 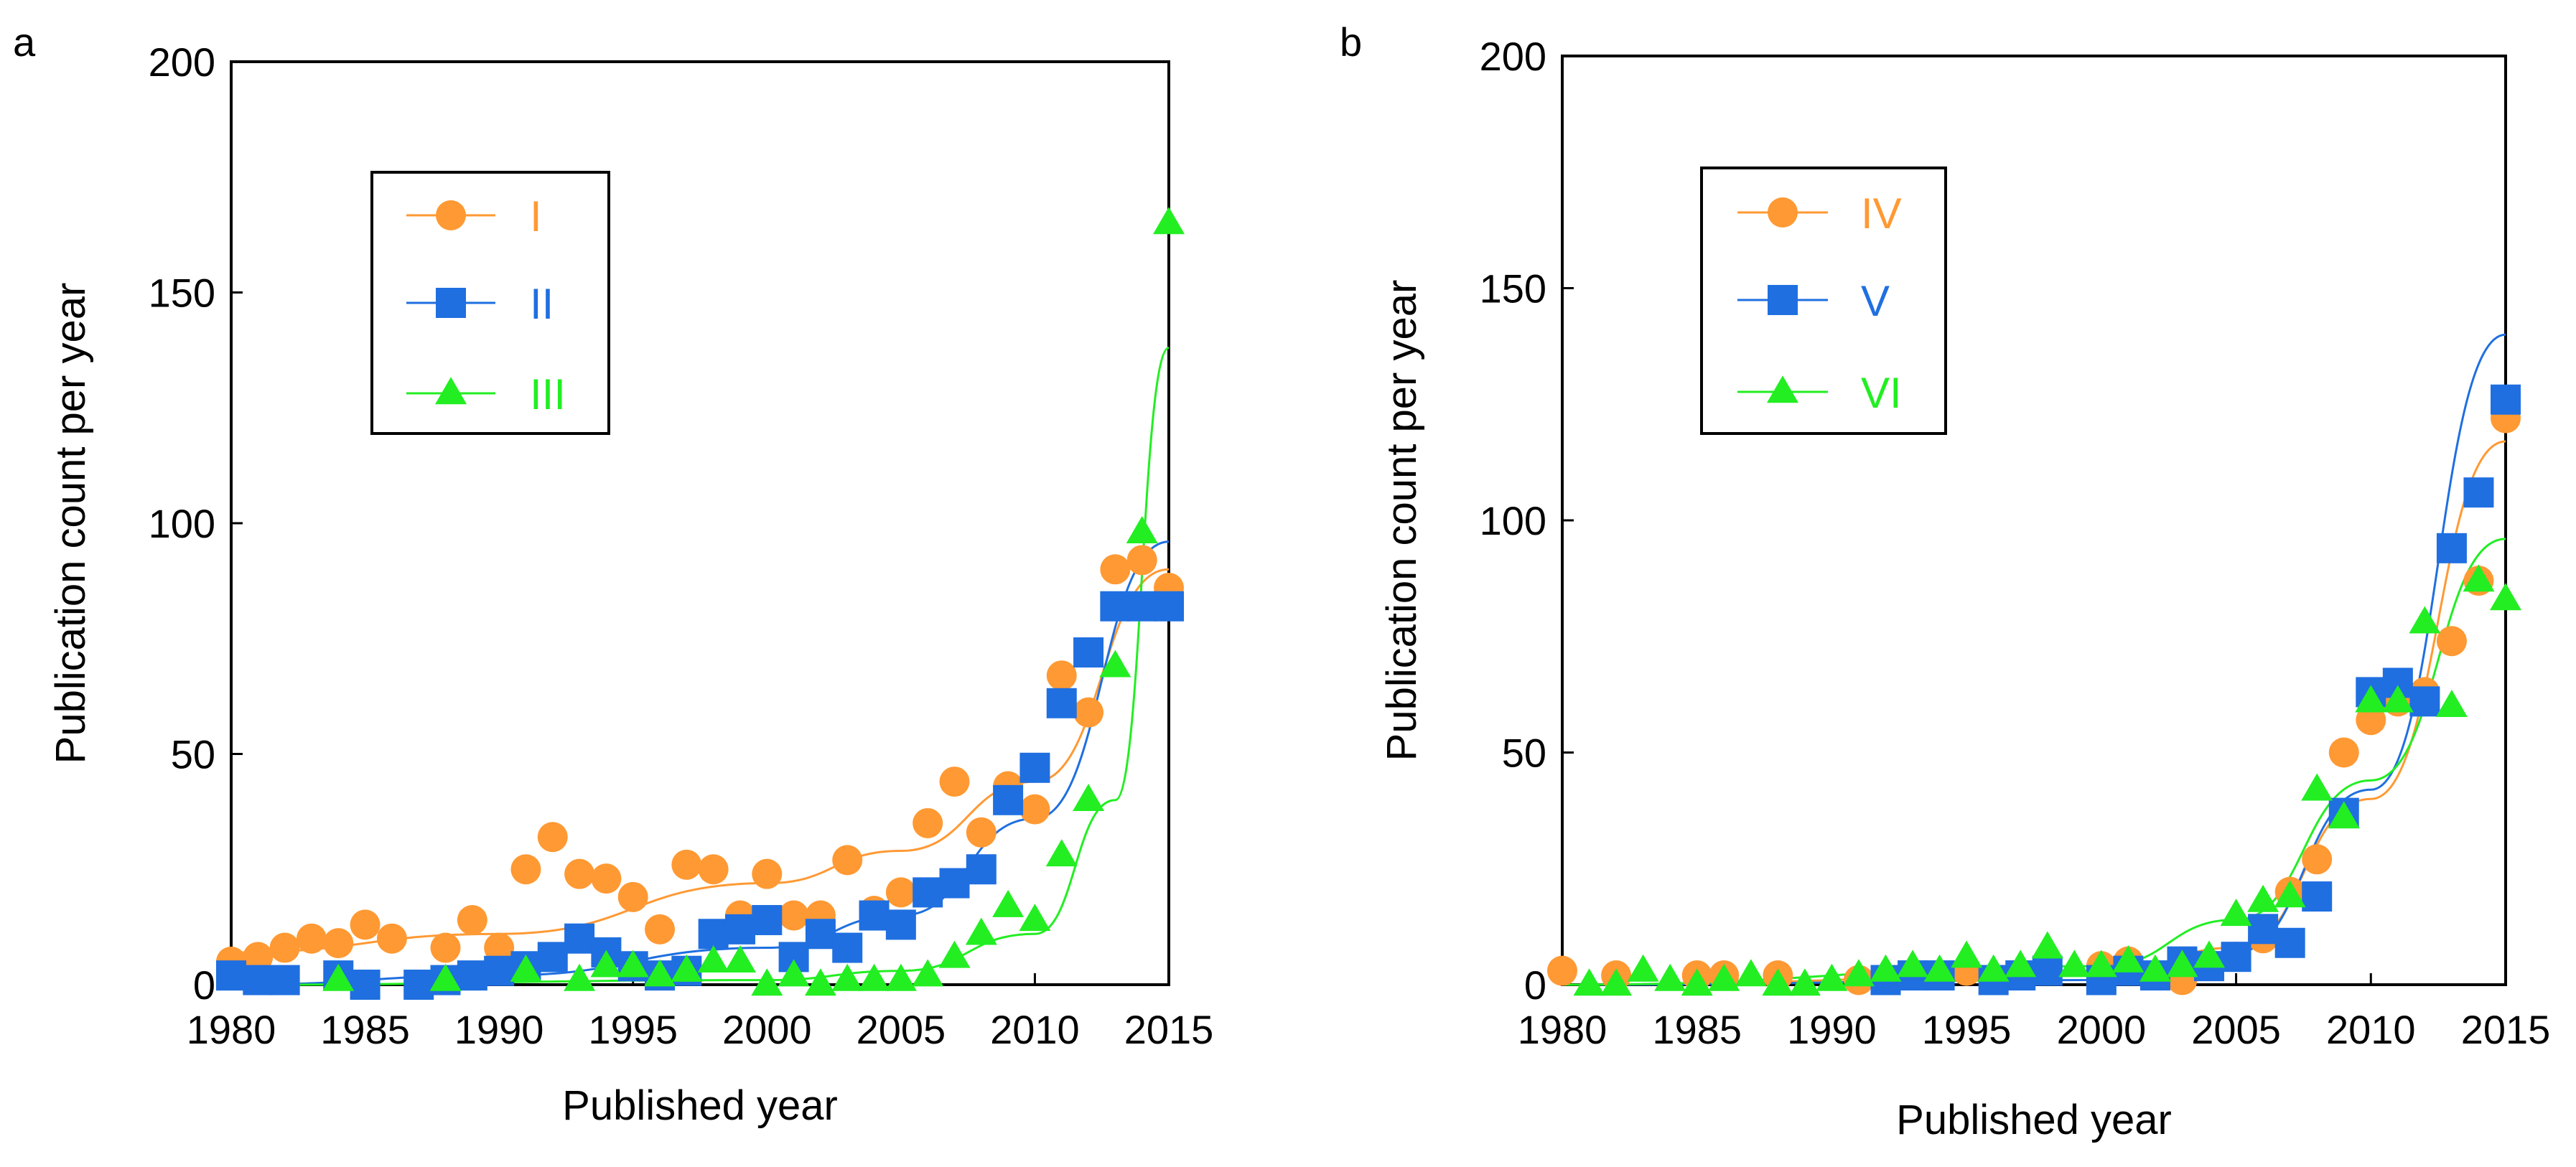 I want to click on legend-marker-IV, so click(x=1783, y=212).